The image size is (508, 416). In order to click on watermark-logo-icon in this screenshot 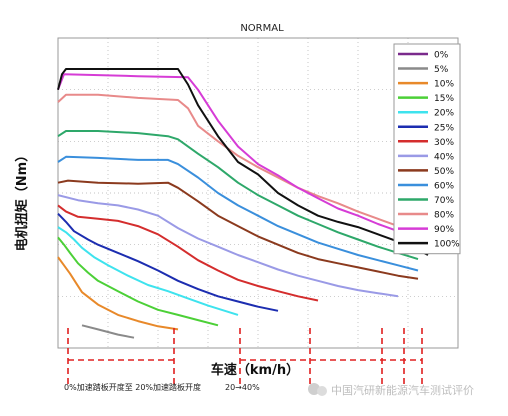, I will do `click(317, 389)`.